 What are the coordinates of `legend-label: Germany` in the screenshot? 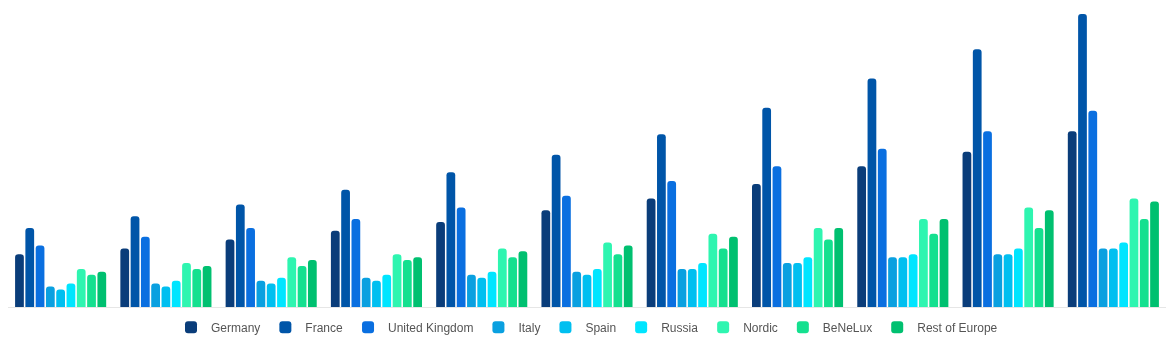 It's located at (236, 328).